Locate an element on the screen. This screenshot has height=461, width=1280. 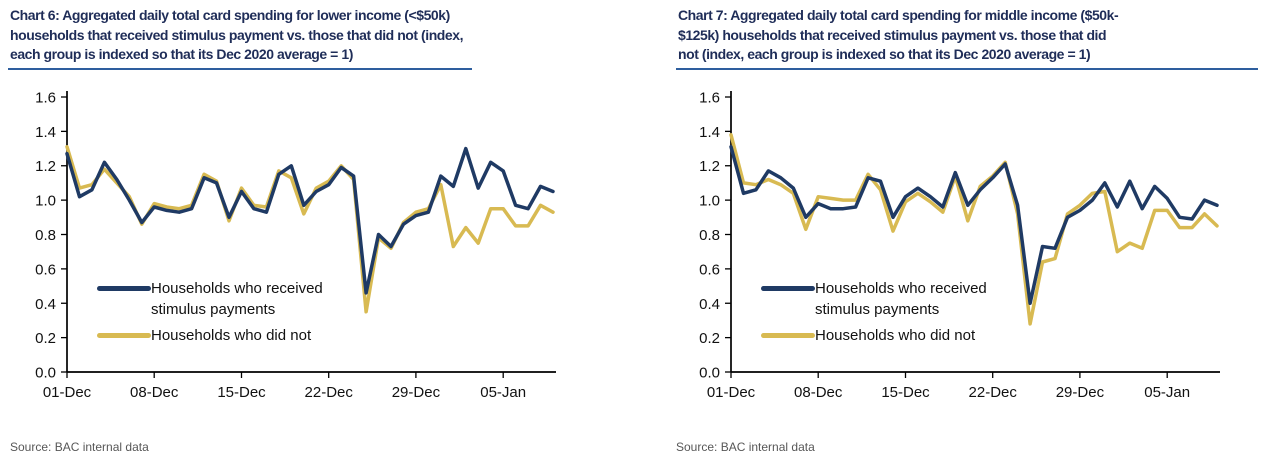
chart6-title-underline is located at coordinates (240, 68).